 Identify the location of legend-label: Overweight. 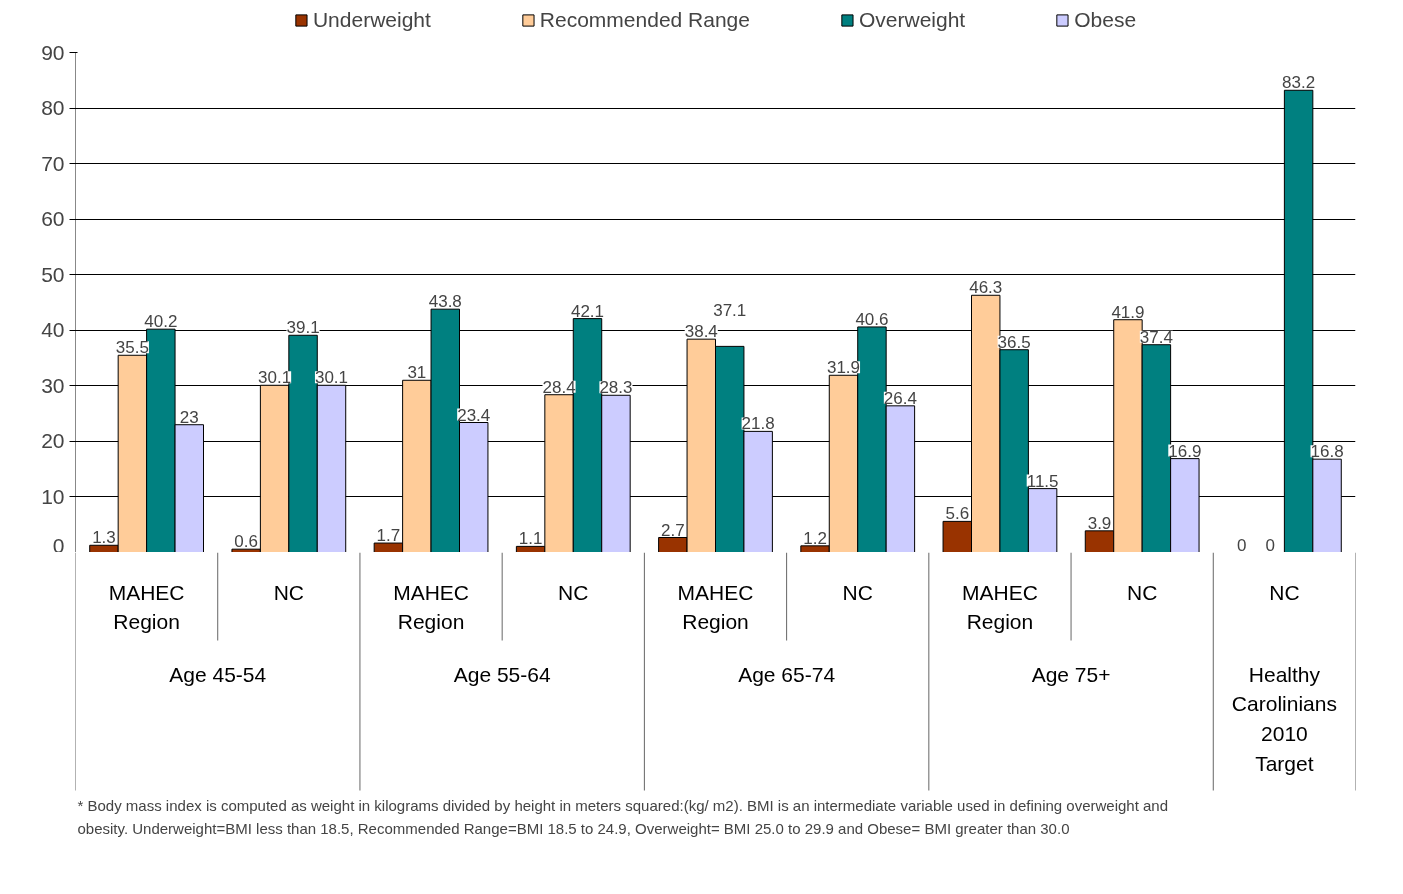
(912, 20).